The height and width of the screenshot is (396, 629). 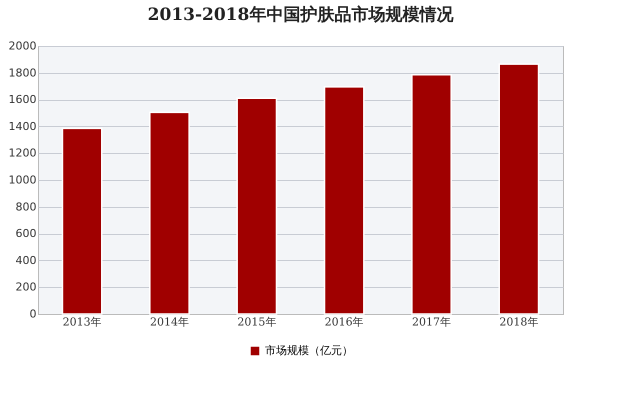 What do you see at coordinates (309, 350) in the screenshot?
I see `legend-label: 市场规模（亿元）` at bounding box center [309, 350].